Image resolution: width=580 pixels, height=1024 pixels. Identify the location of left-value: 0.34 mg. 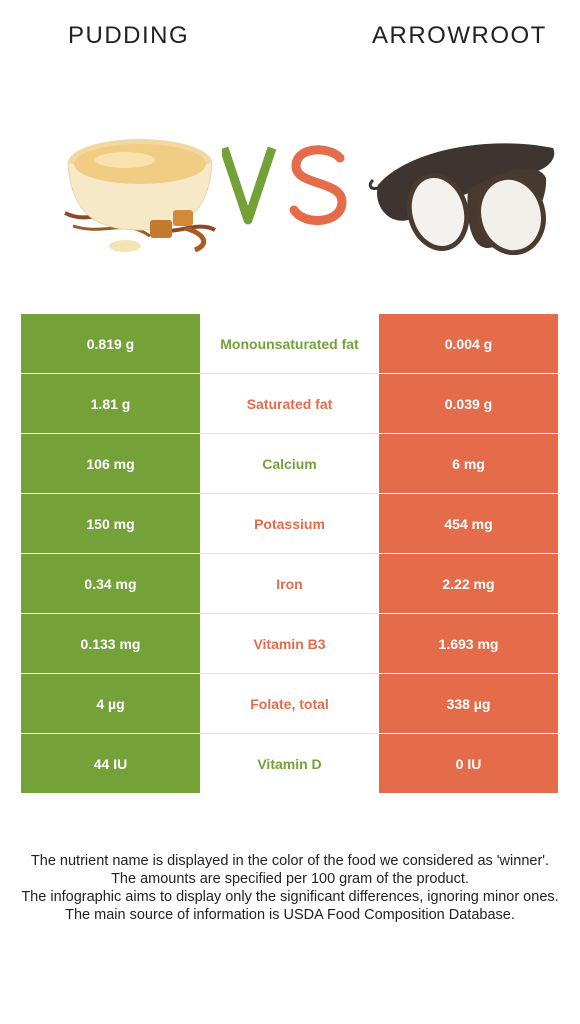
(110, 584).